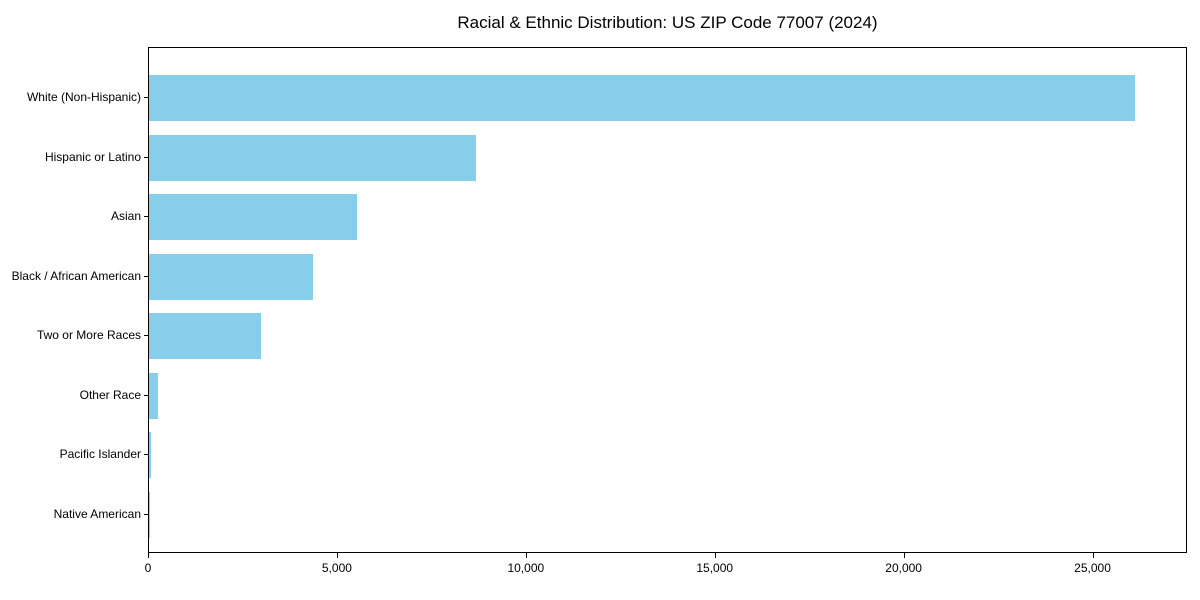 The height and width of the screenshot is (600, 1200). Describe the element at coordinates (76, 275) in the screenshot. I see `y-axis-label-black-african-american: Black / African American` at that location.